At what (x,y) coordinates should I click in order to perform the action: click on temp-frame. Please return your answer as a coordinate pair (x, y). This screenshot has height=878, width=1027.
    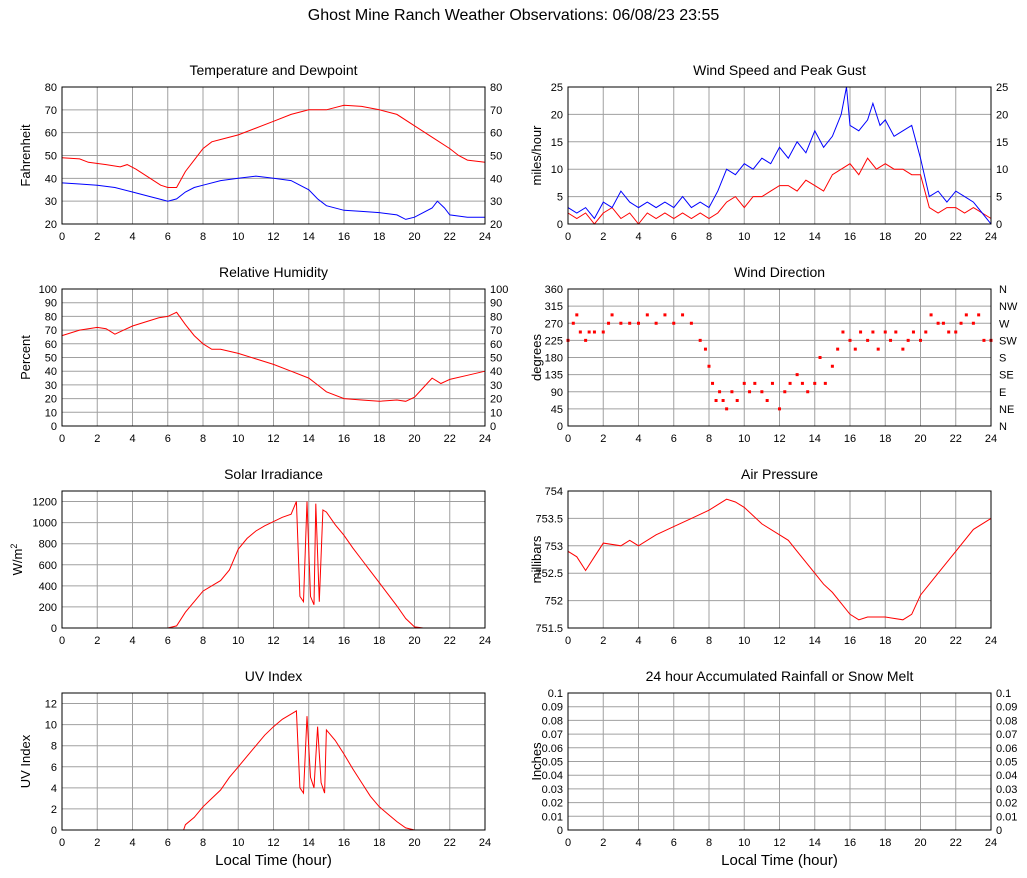
    Looking at the image, I should click on (273, 155).